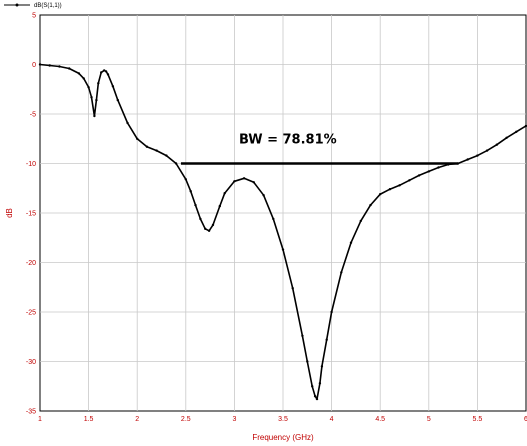 This screenshot has height=446, width=527. What do you see at coordinates (34, 65) in the screenshot?
I see `y-tick-label: 0` at bounding box center [34, 65].